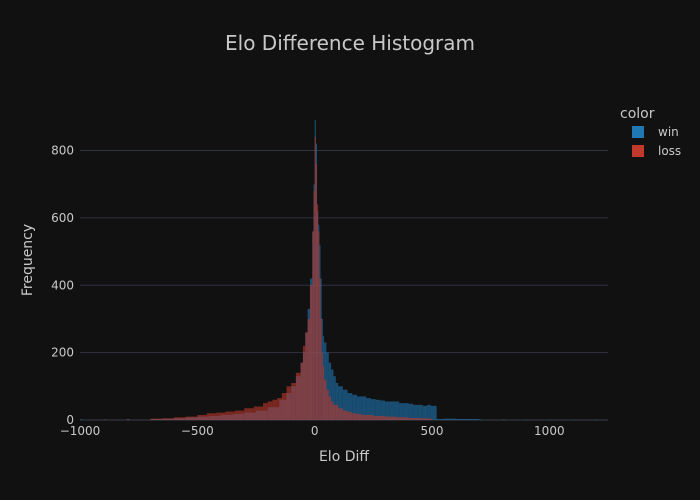 The width and height of the screenshot is (700, 500). Describe the element at coordinates (70, 420) in the screenshot. I see `y-tick-label: 0` at that location.